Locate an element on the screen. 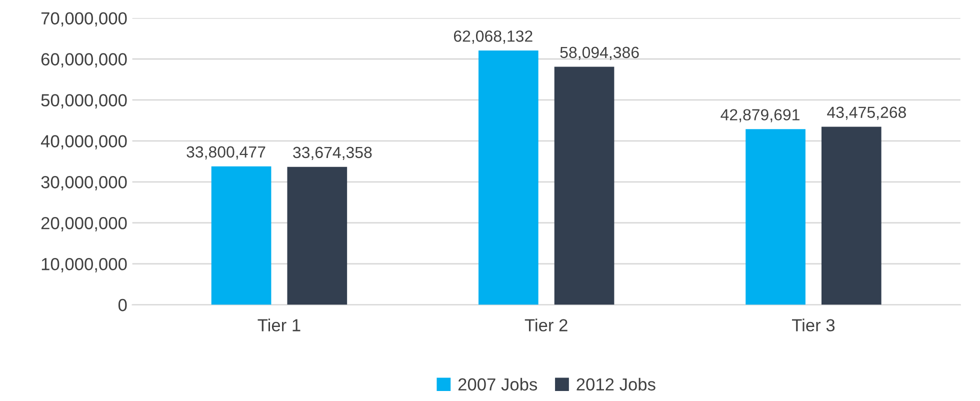 This screenshot has height=401, width=980. y-tick-label: 30,000,000 is located at coordinates (84, 183).